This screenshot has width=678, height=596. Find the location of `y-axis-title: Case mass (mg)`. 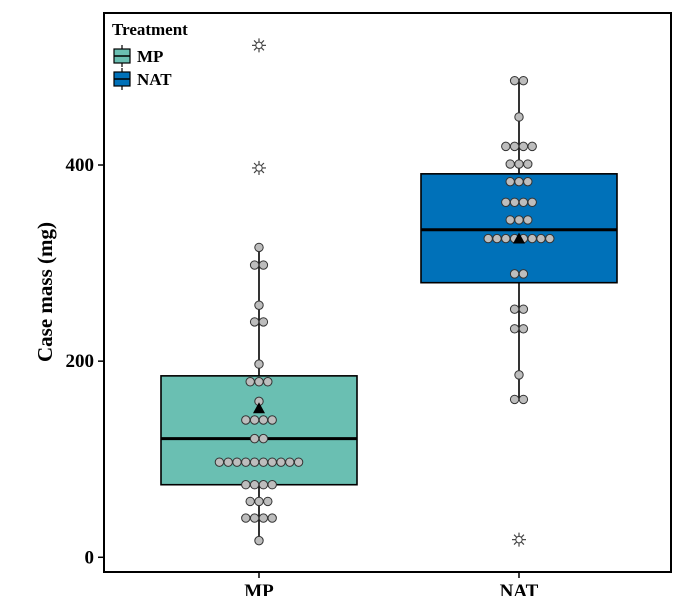

y-axis-title: Case mass (mg) is located at coordinates (45, 292).